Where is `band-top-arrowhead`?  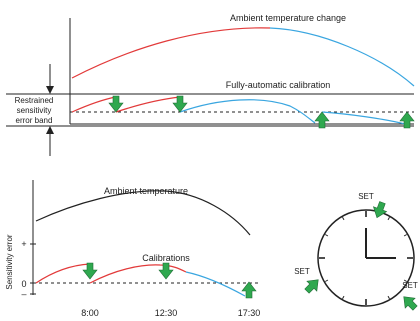 band-top-arrowhead is located at coordinates (50, 90).